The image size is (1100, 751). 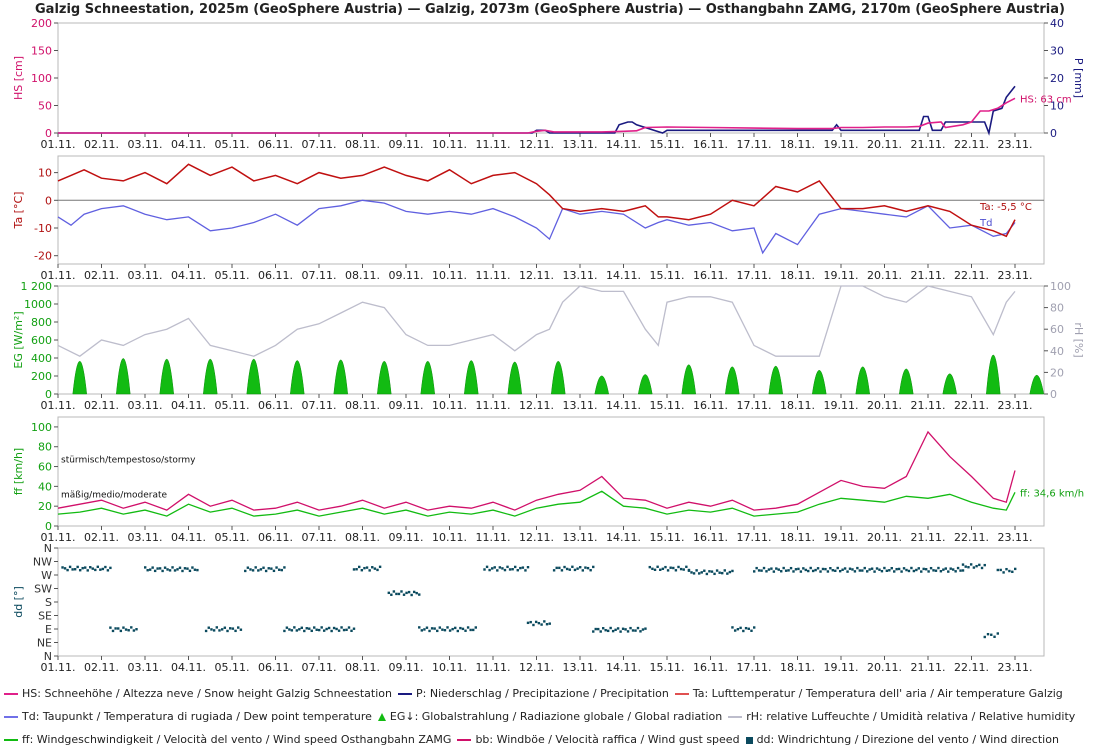 I want to click on x-tick-label: 13.11., so click(x=580, y=537).